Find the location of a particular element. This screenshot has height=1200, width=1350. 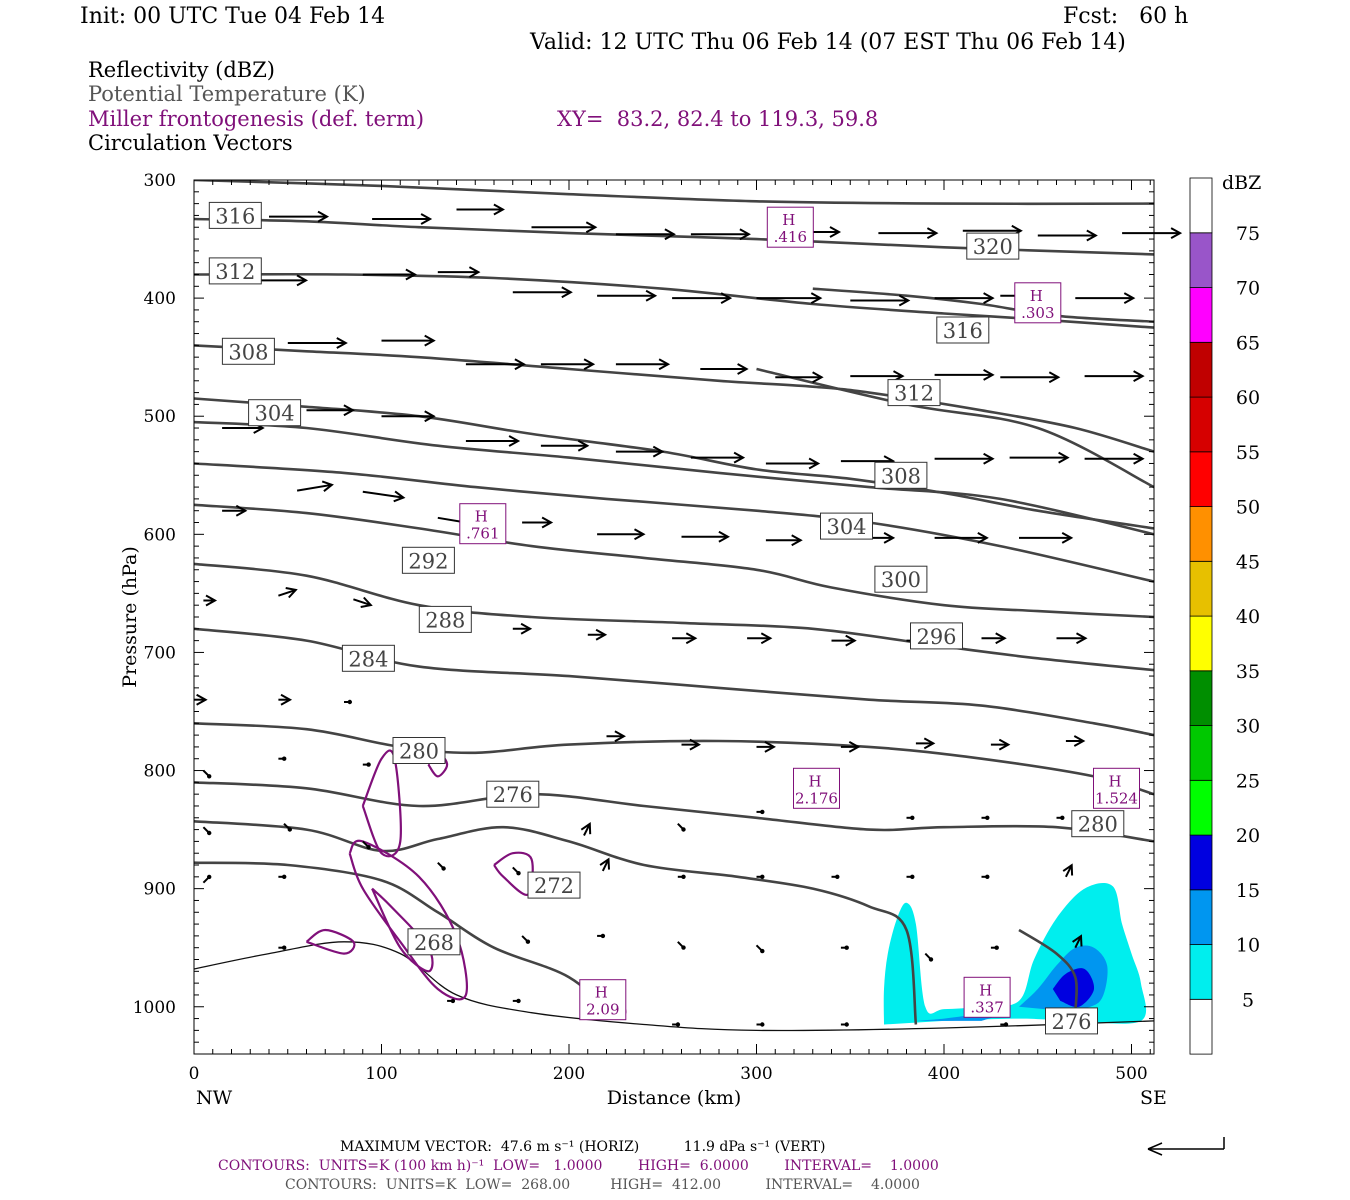

theta-label-text: 304 is located at coordinates (846, 527).